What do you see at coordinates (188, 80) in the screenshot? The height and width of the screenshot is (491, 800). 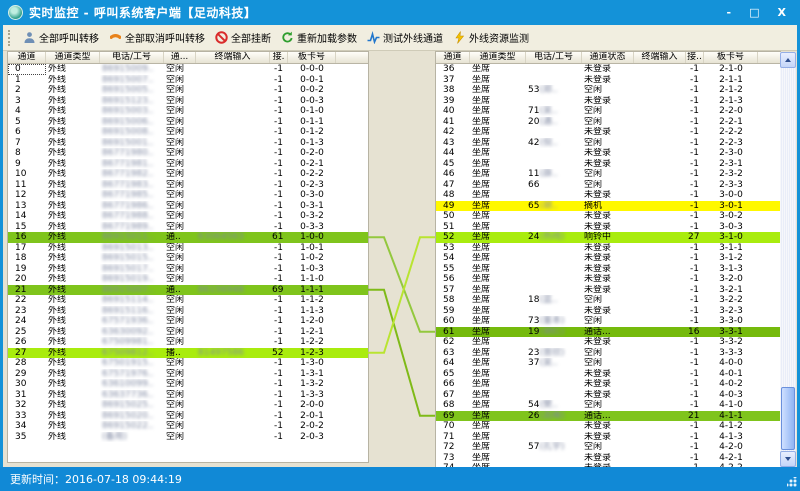 I see `table-row: 1 外线 86915007.. 空闲 -1 0-0-1` at bounding box center [188, 80].